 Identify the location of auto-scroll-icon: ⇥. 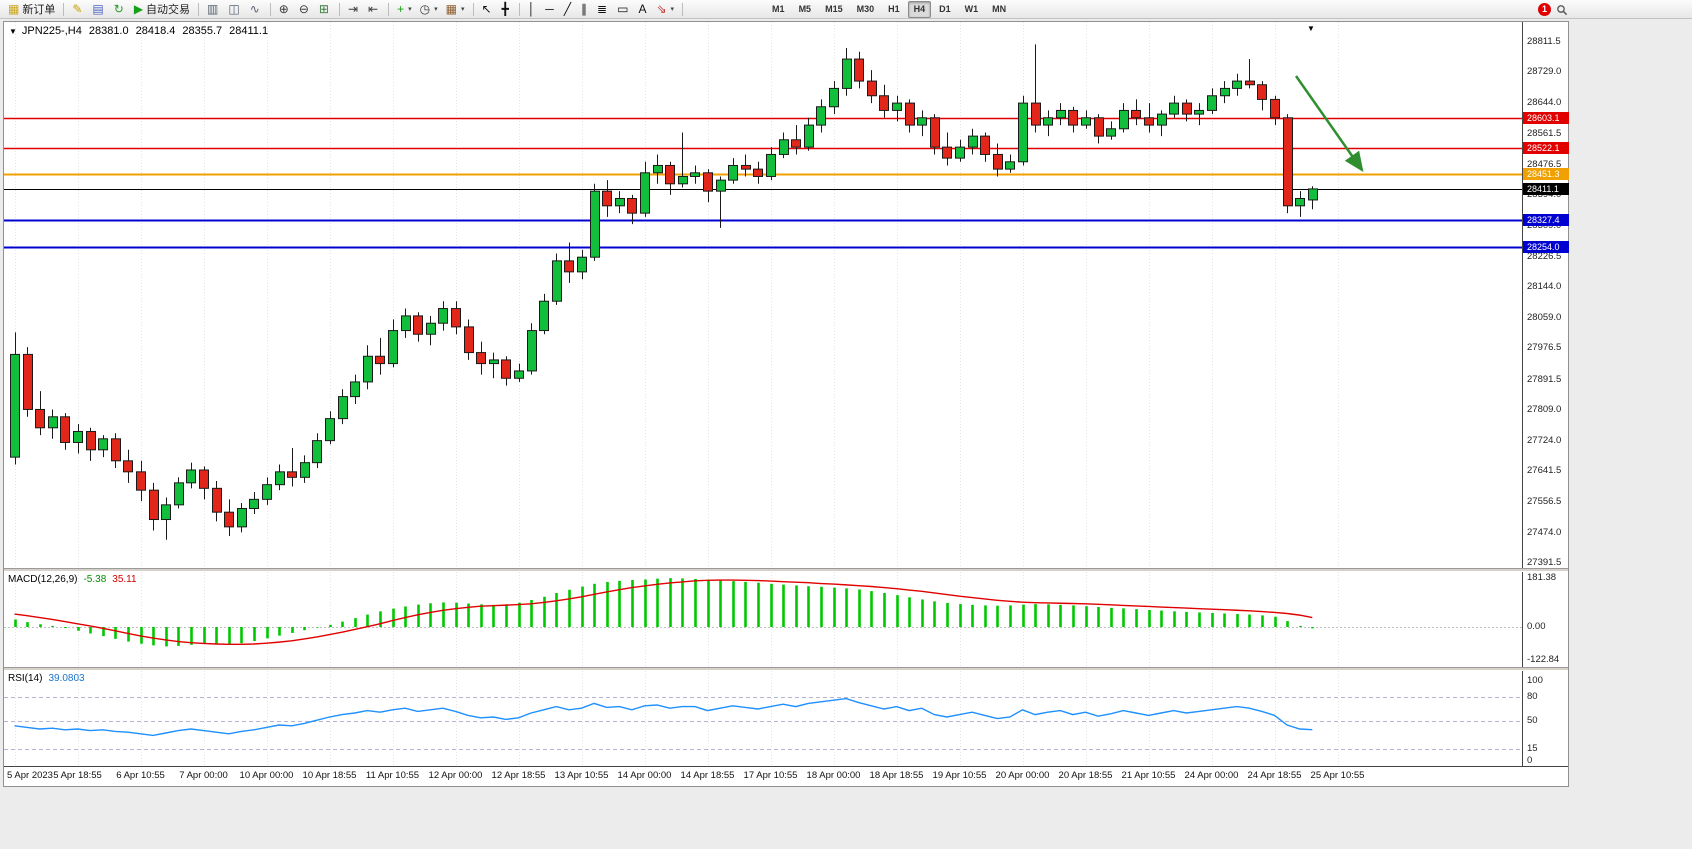
(353, 8).